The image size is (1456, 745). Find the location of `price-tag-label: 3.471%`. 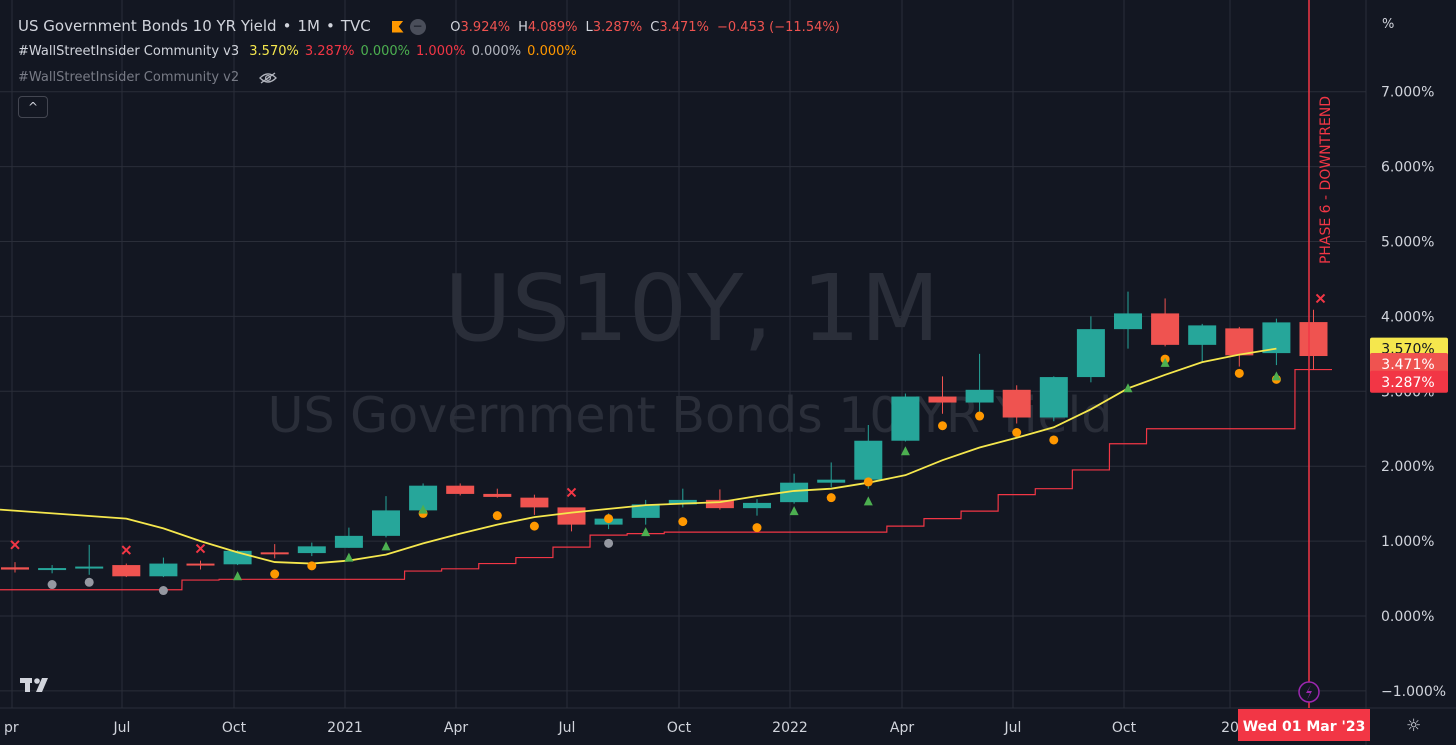

price-tag-label: 3.471% is located at coordinates (1407, 365).